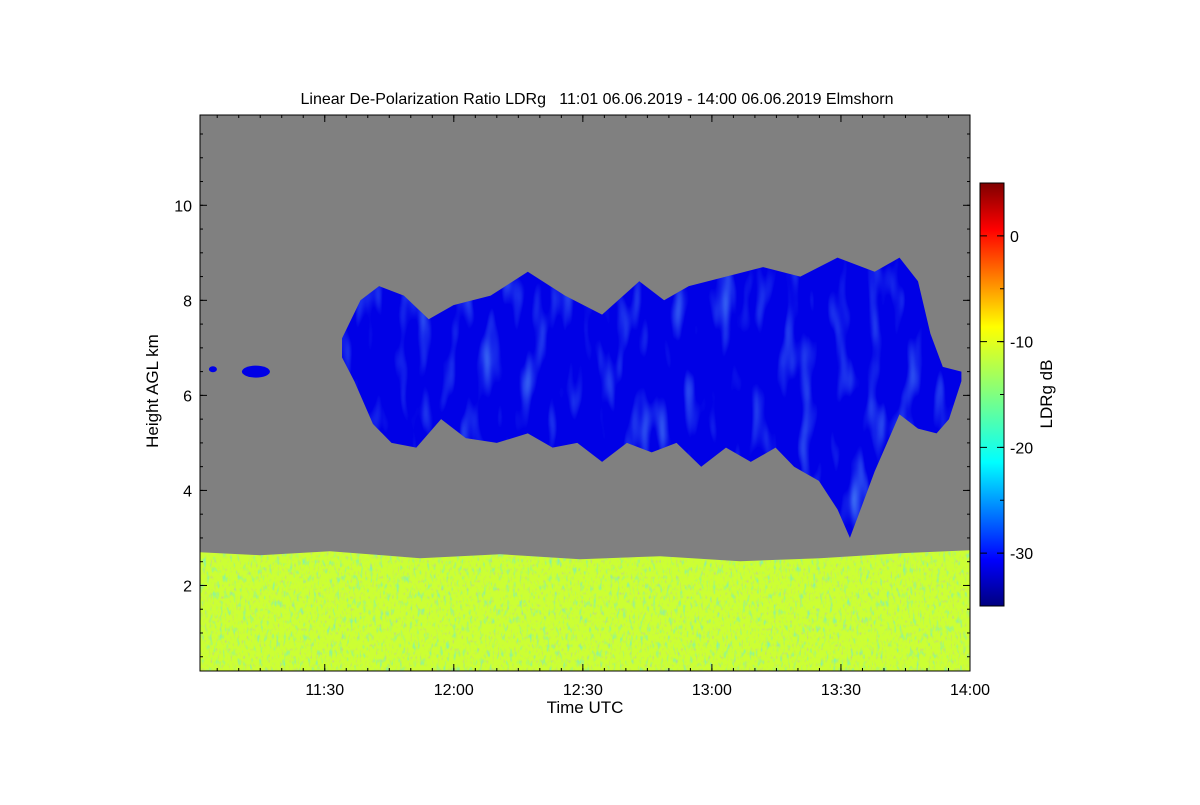 Image resolution: width=1200 pixels, height=805 pixels. What do you see at coordinates (1006, 394) in the screenshot?
I see `colorbar-axis: -30 -20 -10 0` at bounding box center [1006, 394].